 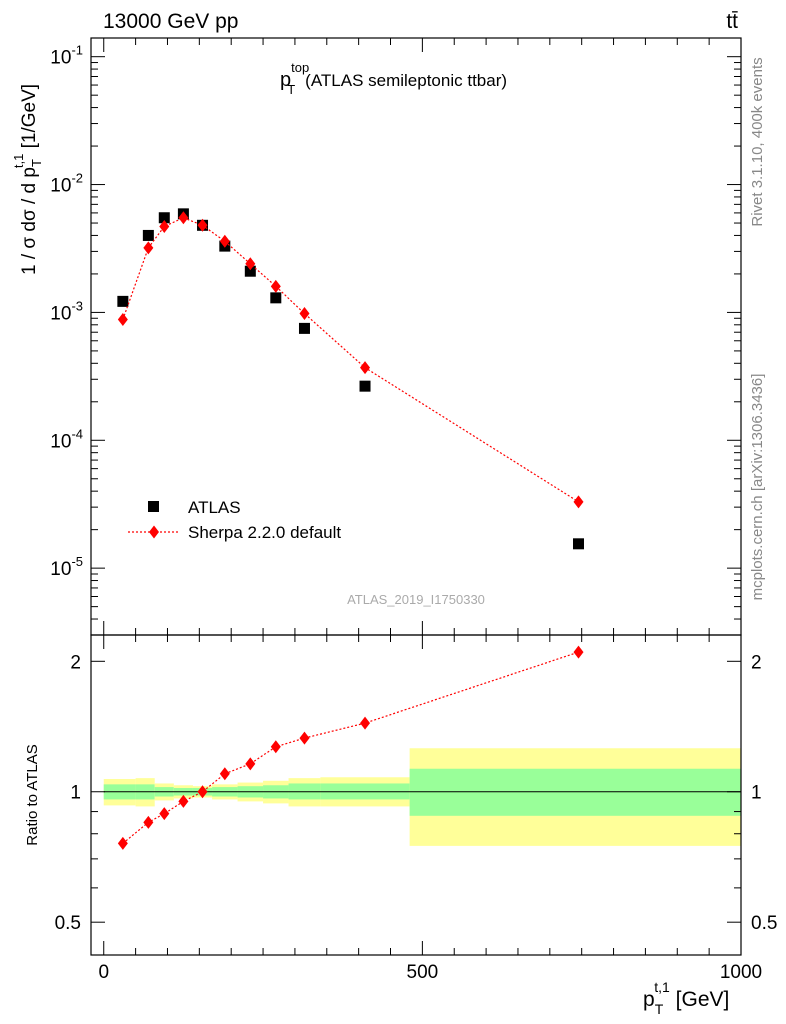 I want to click on tick-exponent: -1, so click(x=77, y=50).